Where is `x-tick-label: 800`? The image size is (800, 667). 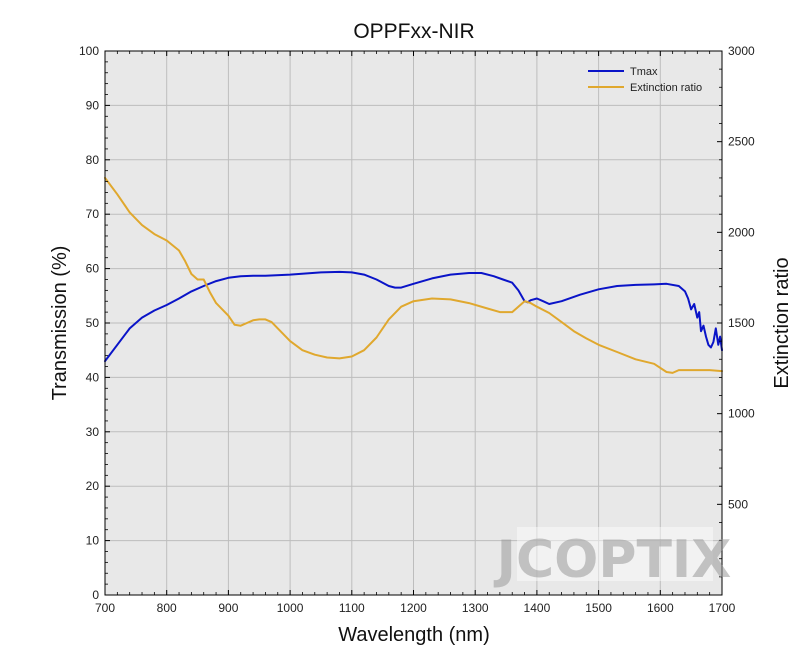
x-tick-label: 800 is located at coordinates (167, 608).